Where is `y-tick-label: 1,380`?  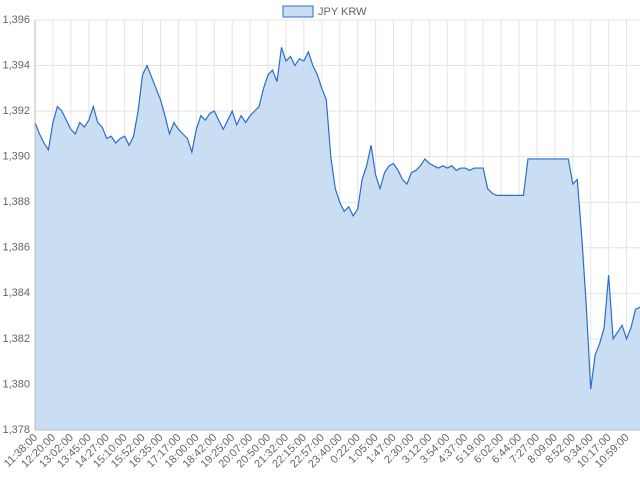 y-tick-label: 1,380 is located at coordinates (16, 384).